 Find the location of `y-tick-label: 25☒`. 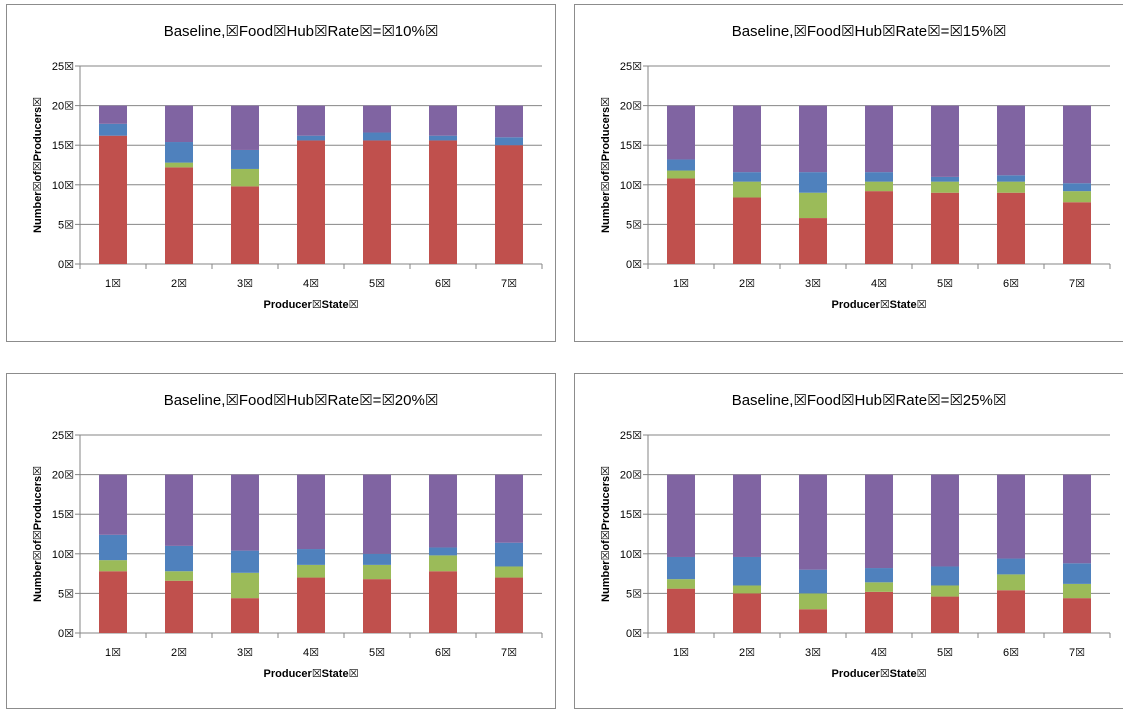

y-tick-label: 25☒ is located at coordinates (631, 67).